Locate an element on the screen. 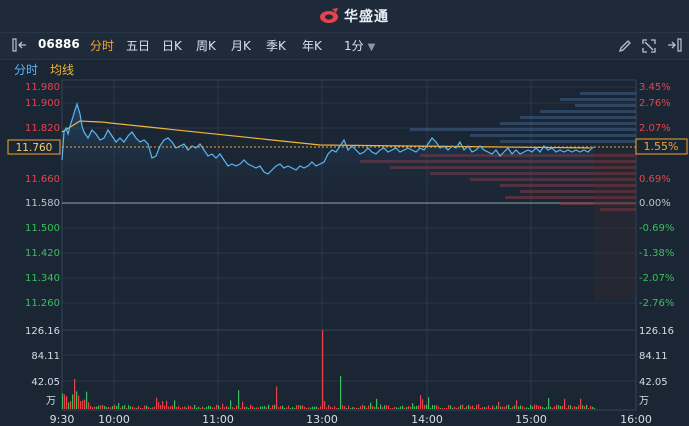  change-label: 0.69% is located at coordinates (655, 179).